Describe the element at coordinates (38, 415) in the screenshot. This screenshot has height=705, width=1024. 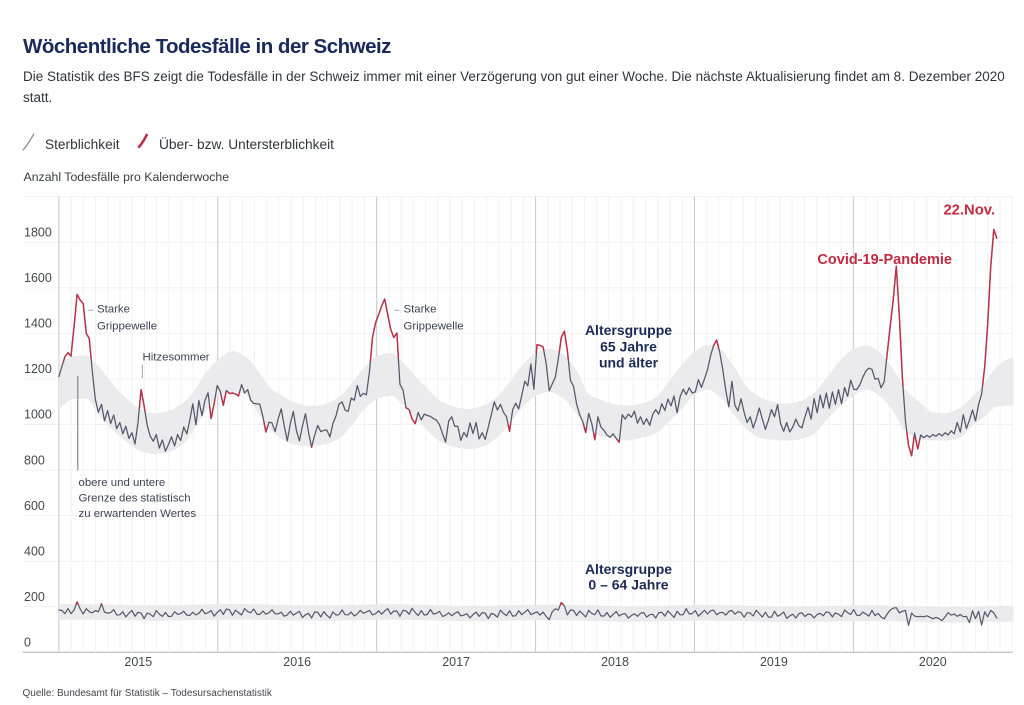
I see `svg-text: 1000` at that location.